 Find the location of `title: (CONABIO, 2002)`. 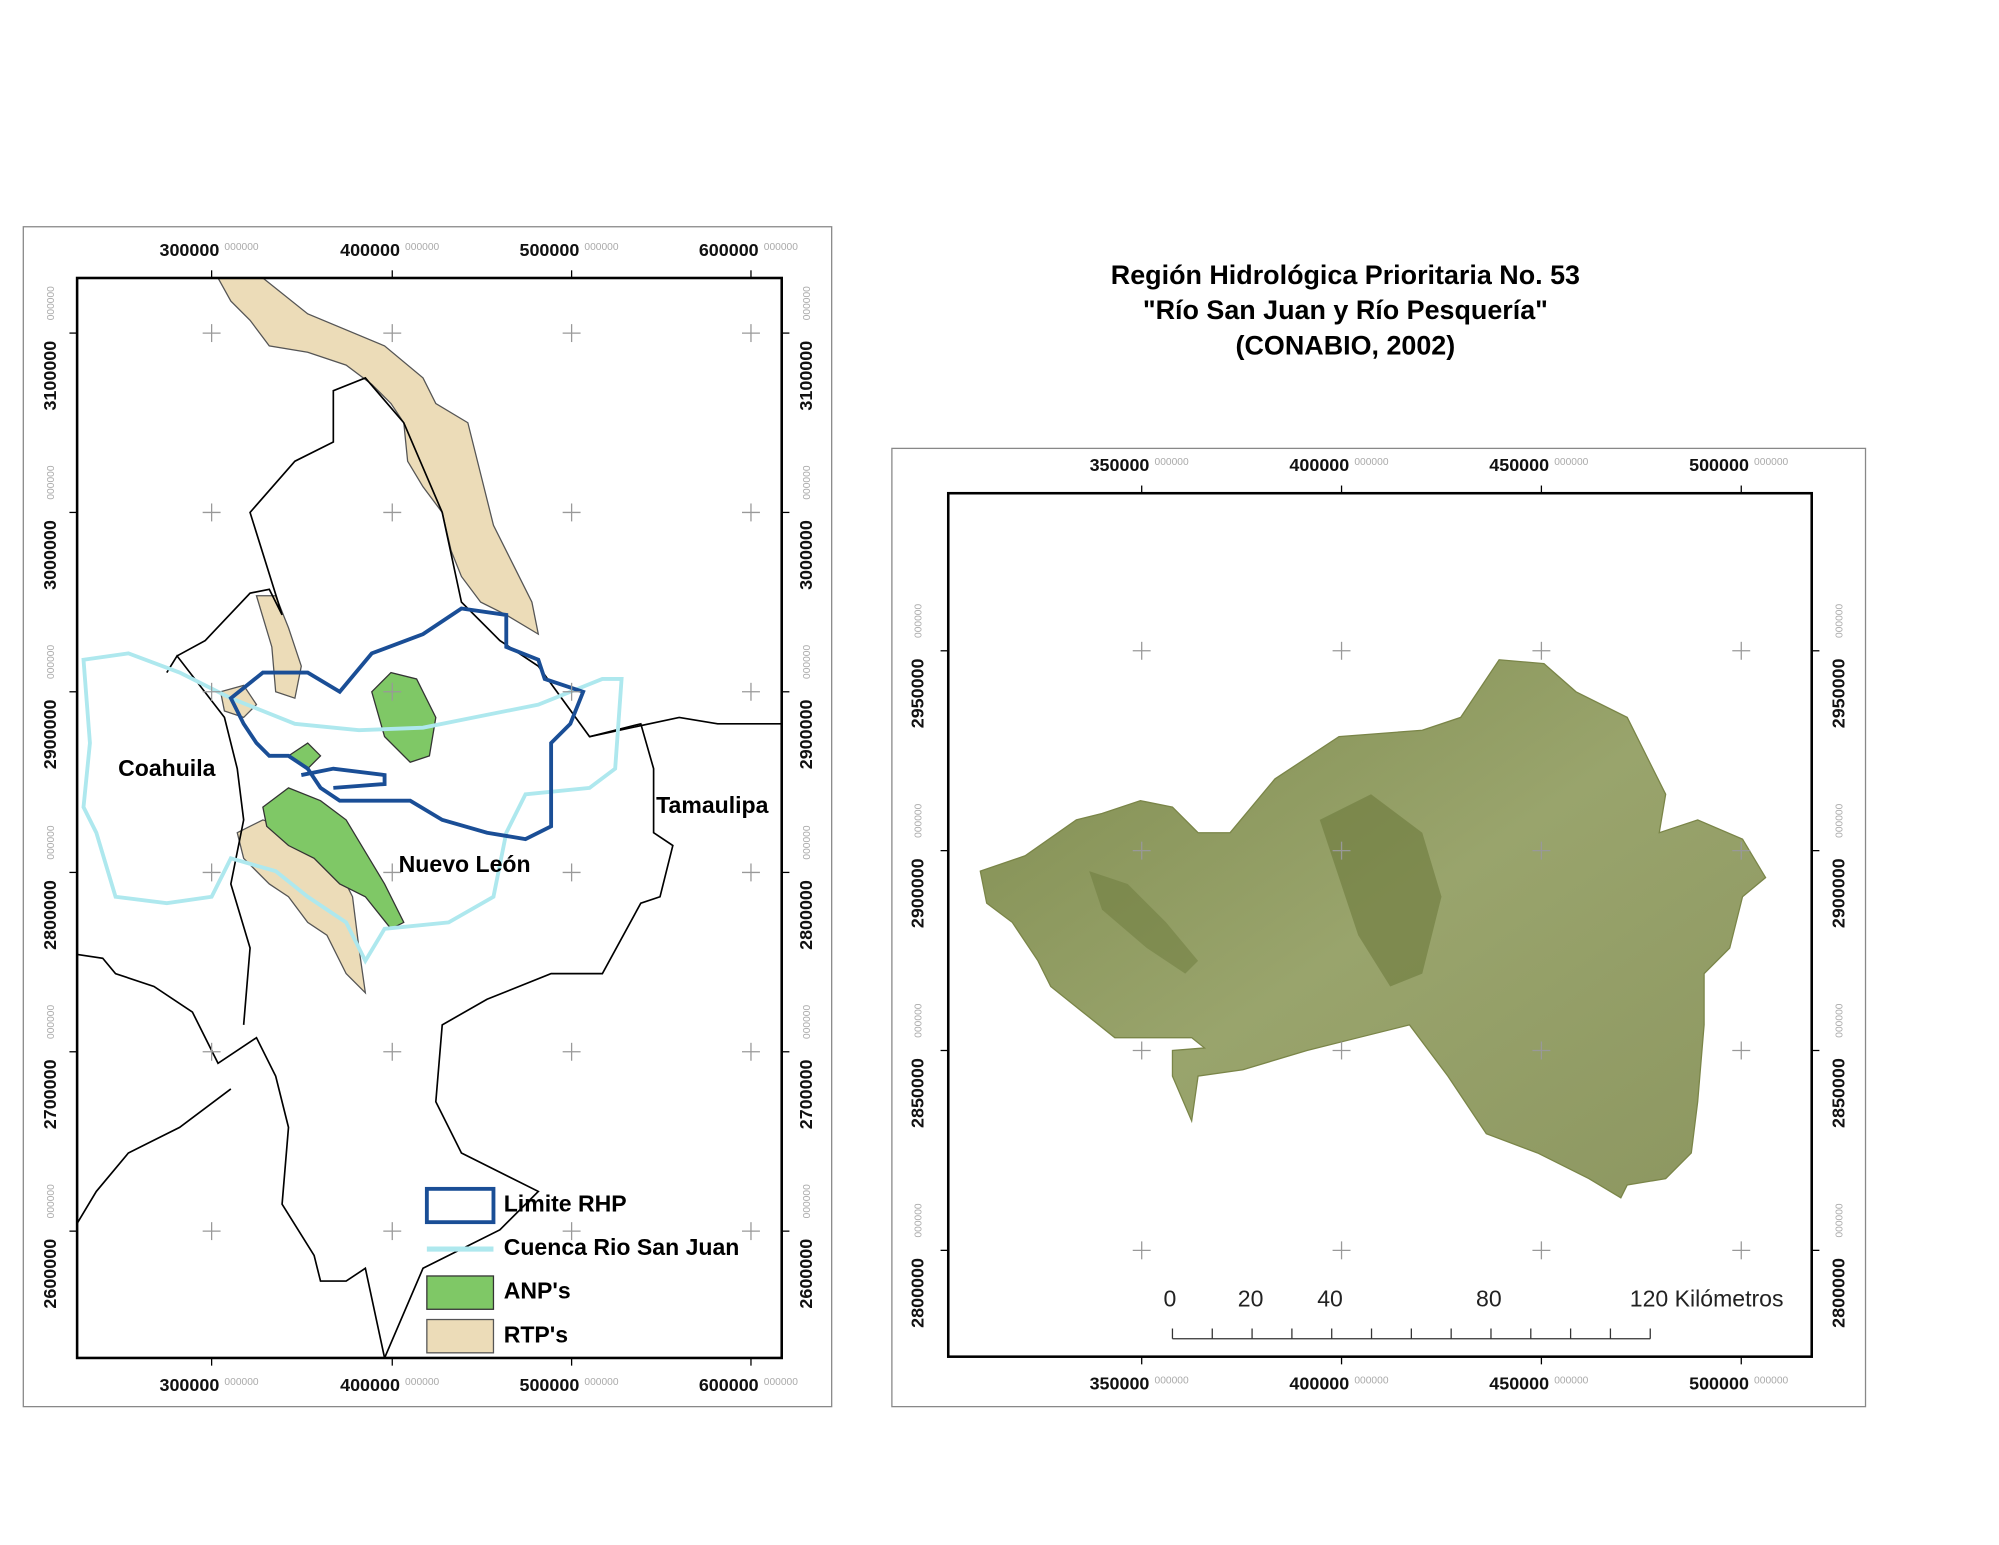

title: (CONABIO, 2002) is located at coordinates (1346, 345).